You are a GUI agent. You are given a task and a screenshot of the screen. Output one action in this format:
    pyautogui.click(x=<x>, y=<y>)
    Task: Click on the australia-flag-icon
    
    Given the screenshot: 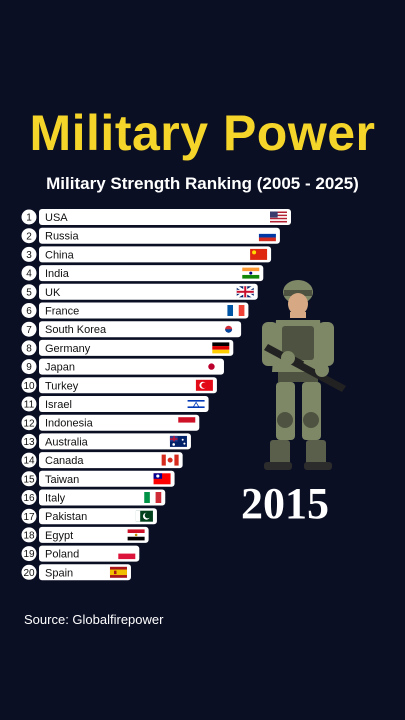 What is the action you would take?
    pyautogui.click(x=178, y=441)
    